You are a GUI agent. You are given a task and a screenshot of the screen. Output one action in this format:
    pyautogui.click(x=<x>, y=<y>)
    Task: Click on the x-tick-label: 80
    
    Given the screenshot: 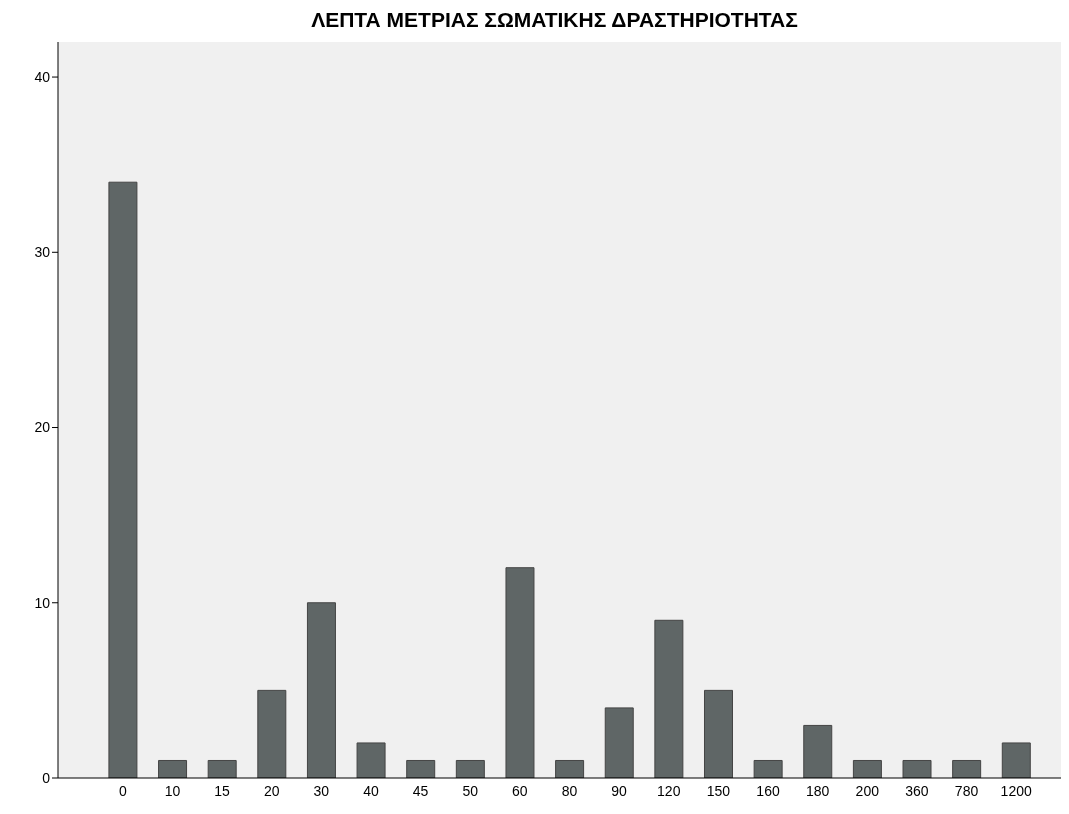 What is the action you would take?
    pyautogui.click(x=569, y=790)
    